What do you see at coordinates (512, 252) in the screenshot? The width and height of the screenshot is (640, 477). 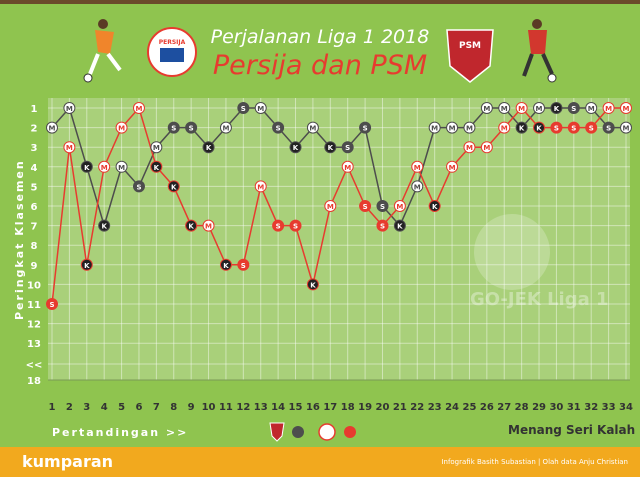 I see `watermark-ball-icon` at bounding box center [512, 252].